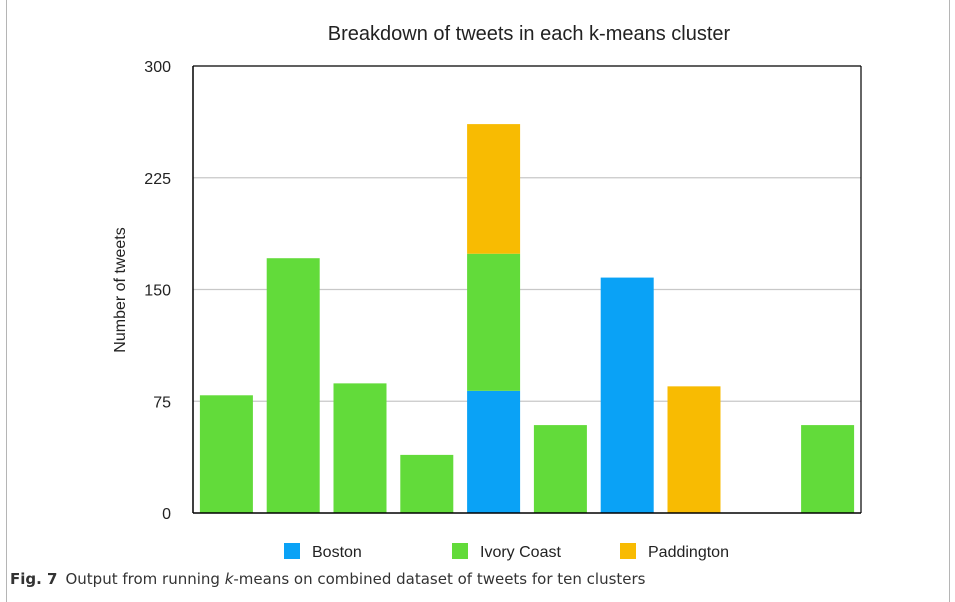 The width and height of the screenshot is (955, 602). Describe the element at coordinates (157, 291) in the screenshot. I see `y-tick-label: 150` at that location.